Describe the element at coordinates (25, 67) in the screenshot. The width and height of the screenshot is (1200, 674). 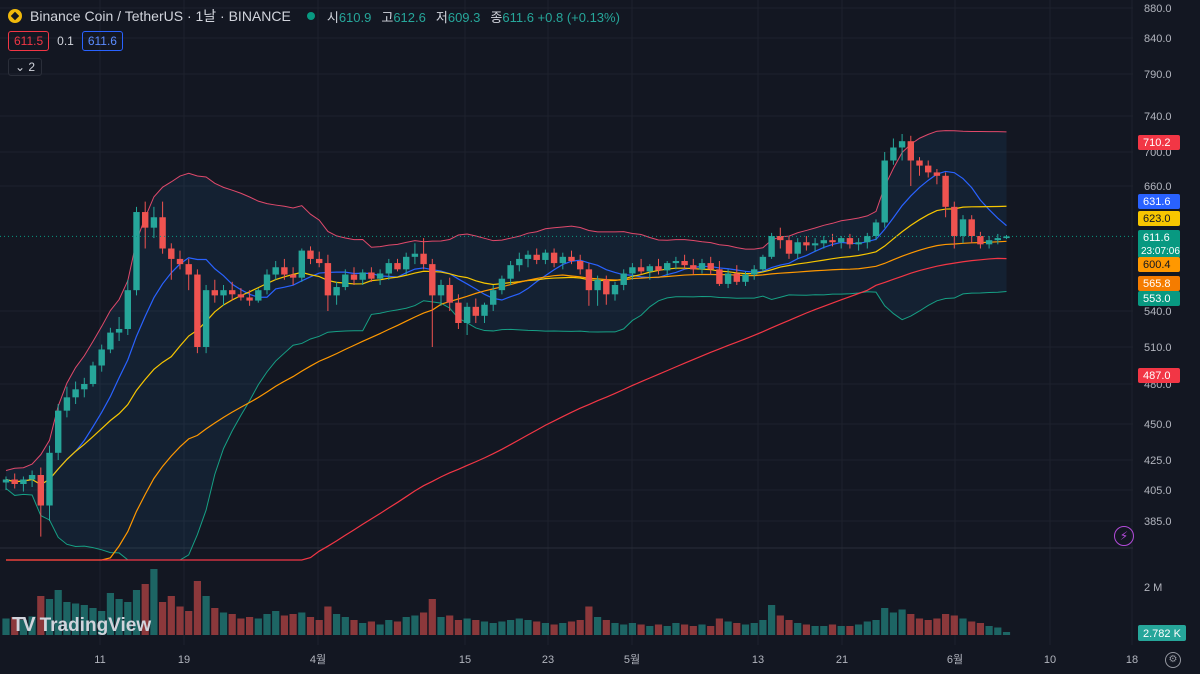
I see `indicators-toggle-button: ⌄ 2` at that location.